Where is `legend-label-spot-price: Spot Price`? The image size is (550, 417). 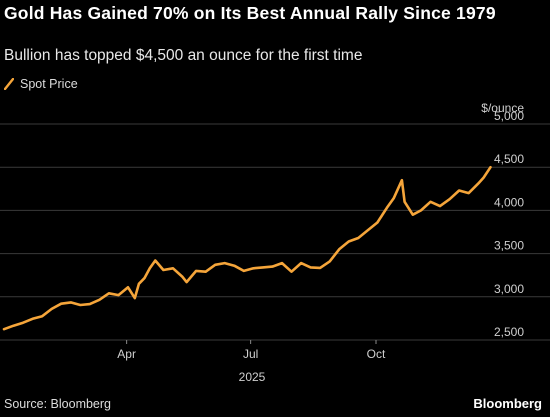 legend-label-spot-price: Spot Price is located at coordinates (49, 84).